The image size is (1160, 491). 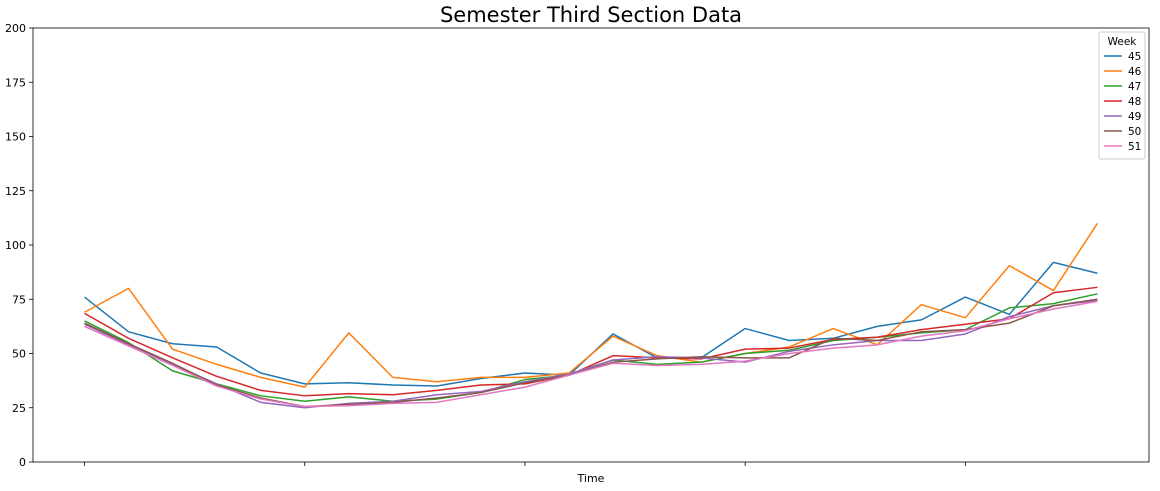 What do you see at coordinates (591, 15) in the screenshot?
I see `chart-title: Semester Third Section Data` at bounding box center [591, 15].